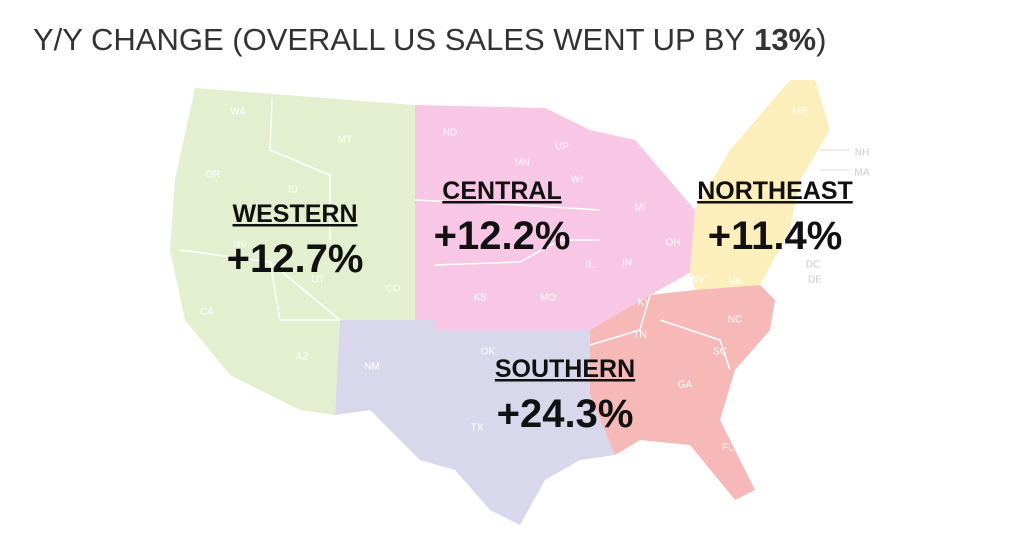 The width and height of the screenshot is (1024, 536). Describe the element at coordinates (501, 191) in the screenshot. I see `region-name: CENTRAL` at that location.